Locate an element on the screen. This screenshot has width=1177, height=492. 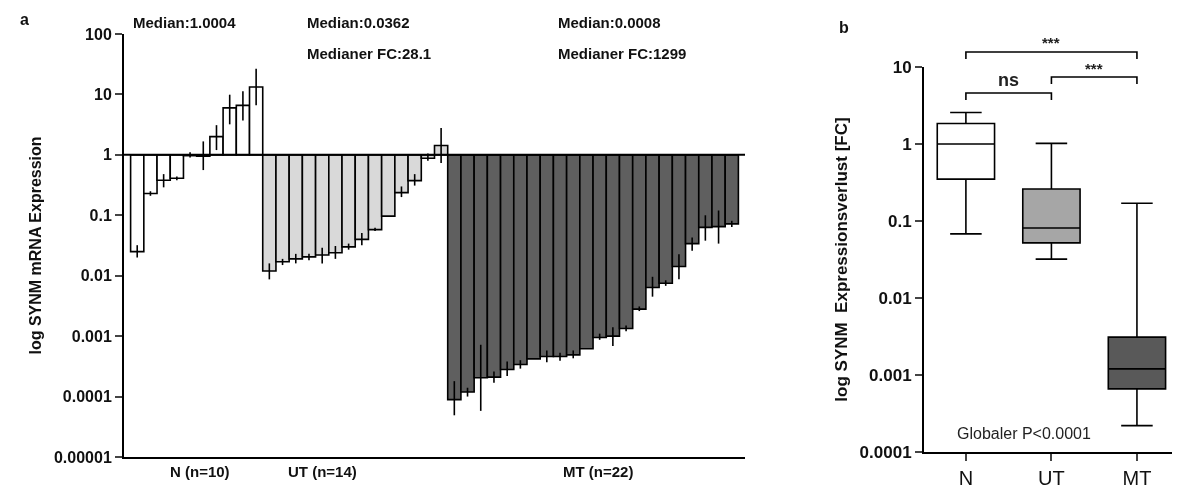
text: Median:0.0008 is located at coordinates (609, 22).